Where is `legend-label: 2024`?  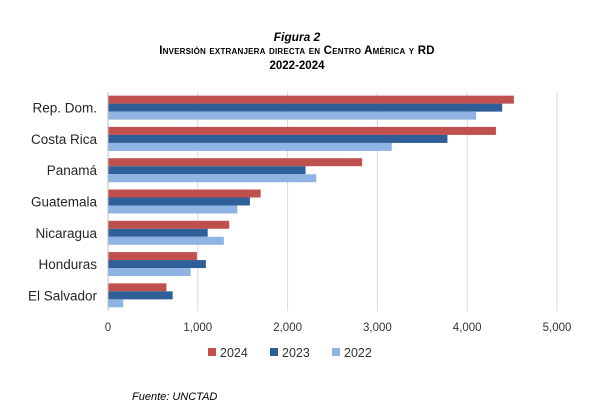
legend-label: 2024 is located at coordinates (234, 353).